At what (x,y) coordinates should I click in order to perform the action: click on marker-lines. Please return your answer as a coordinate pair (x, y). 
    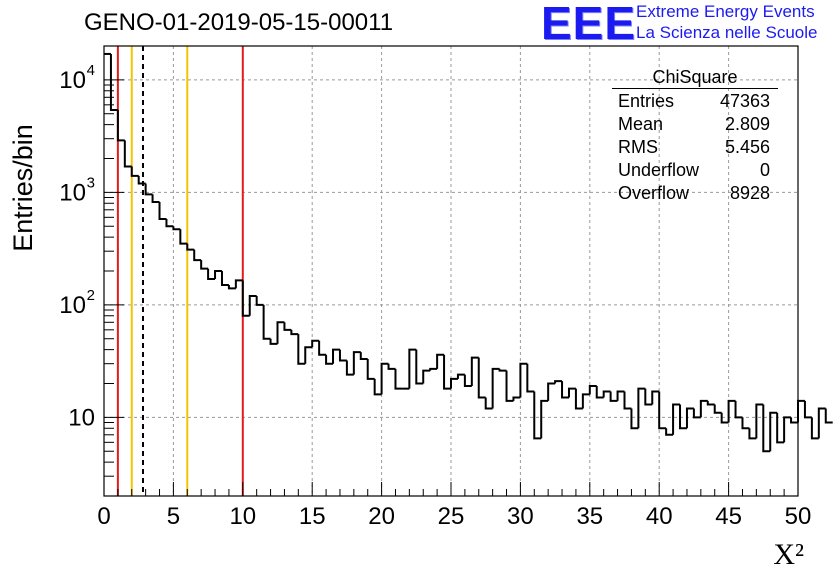
    Looking at the image, I should click on (180, 271).